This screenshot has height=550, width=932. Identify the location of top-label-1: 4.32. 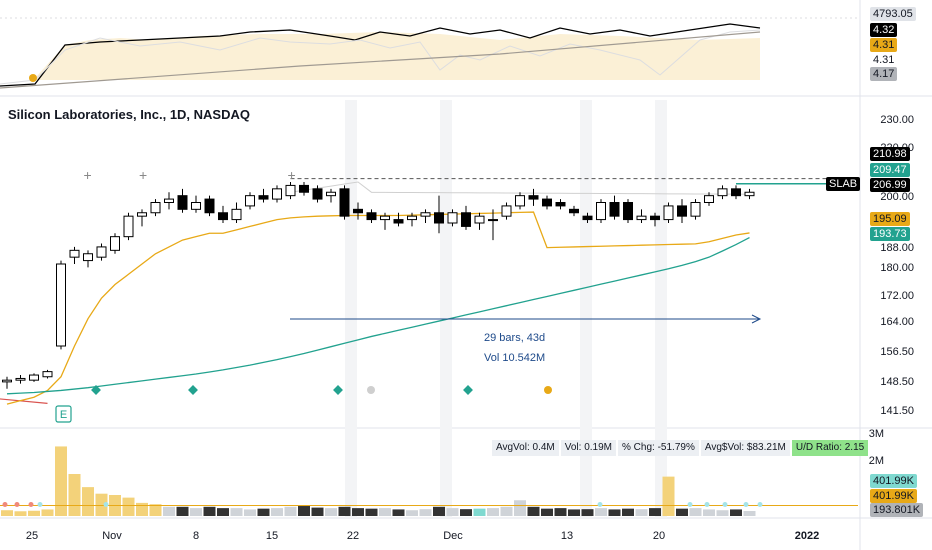
(884, 30).